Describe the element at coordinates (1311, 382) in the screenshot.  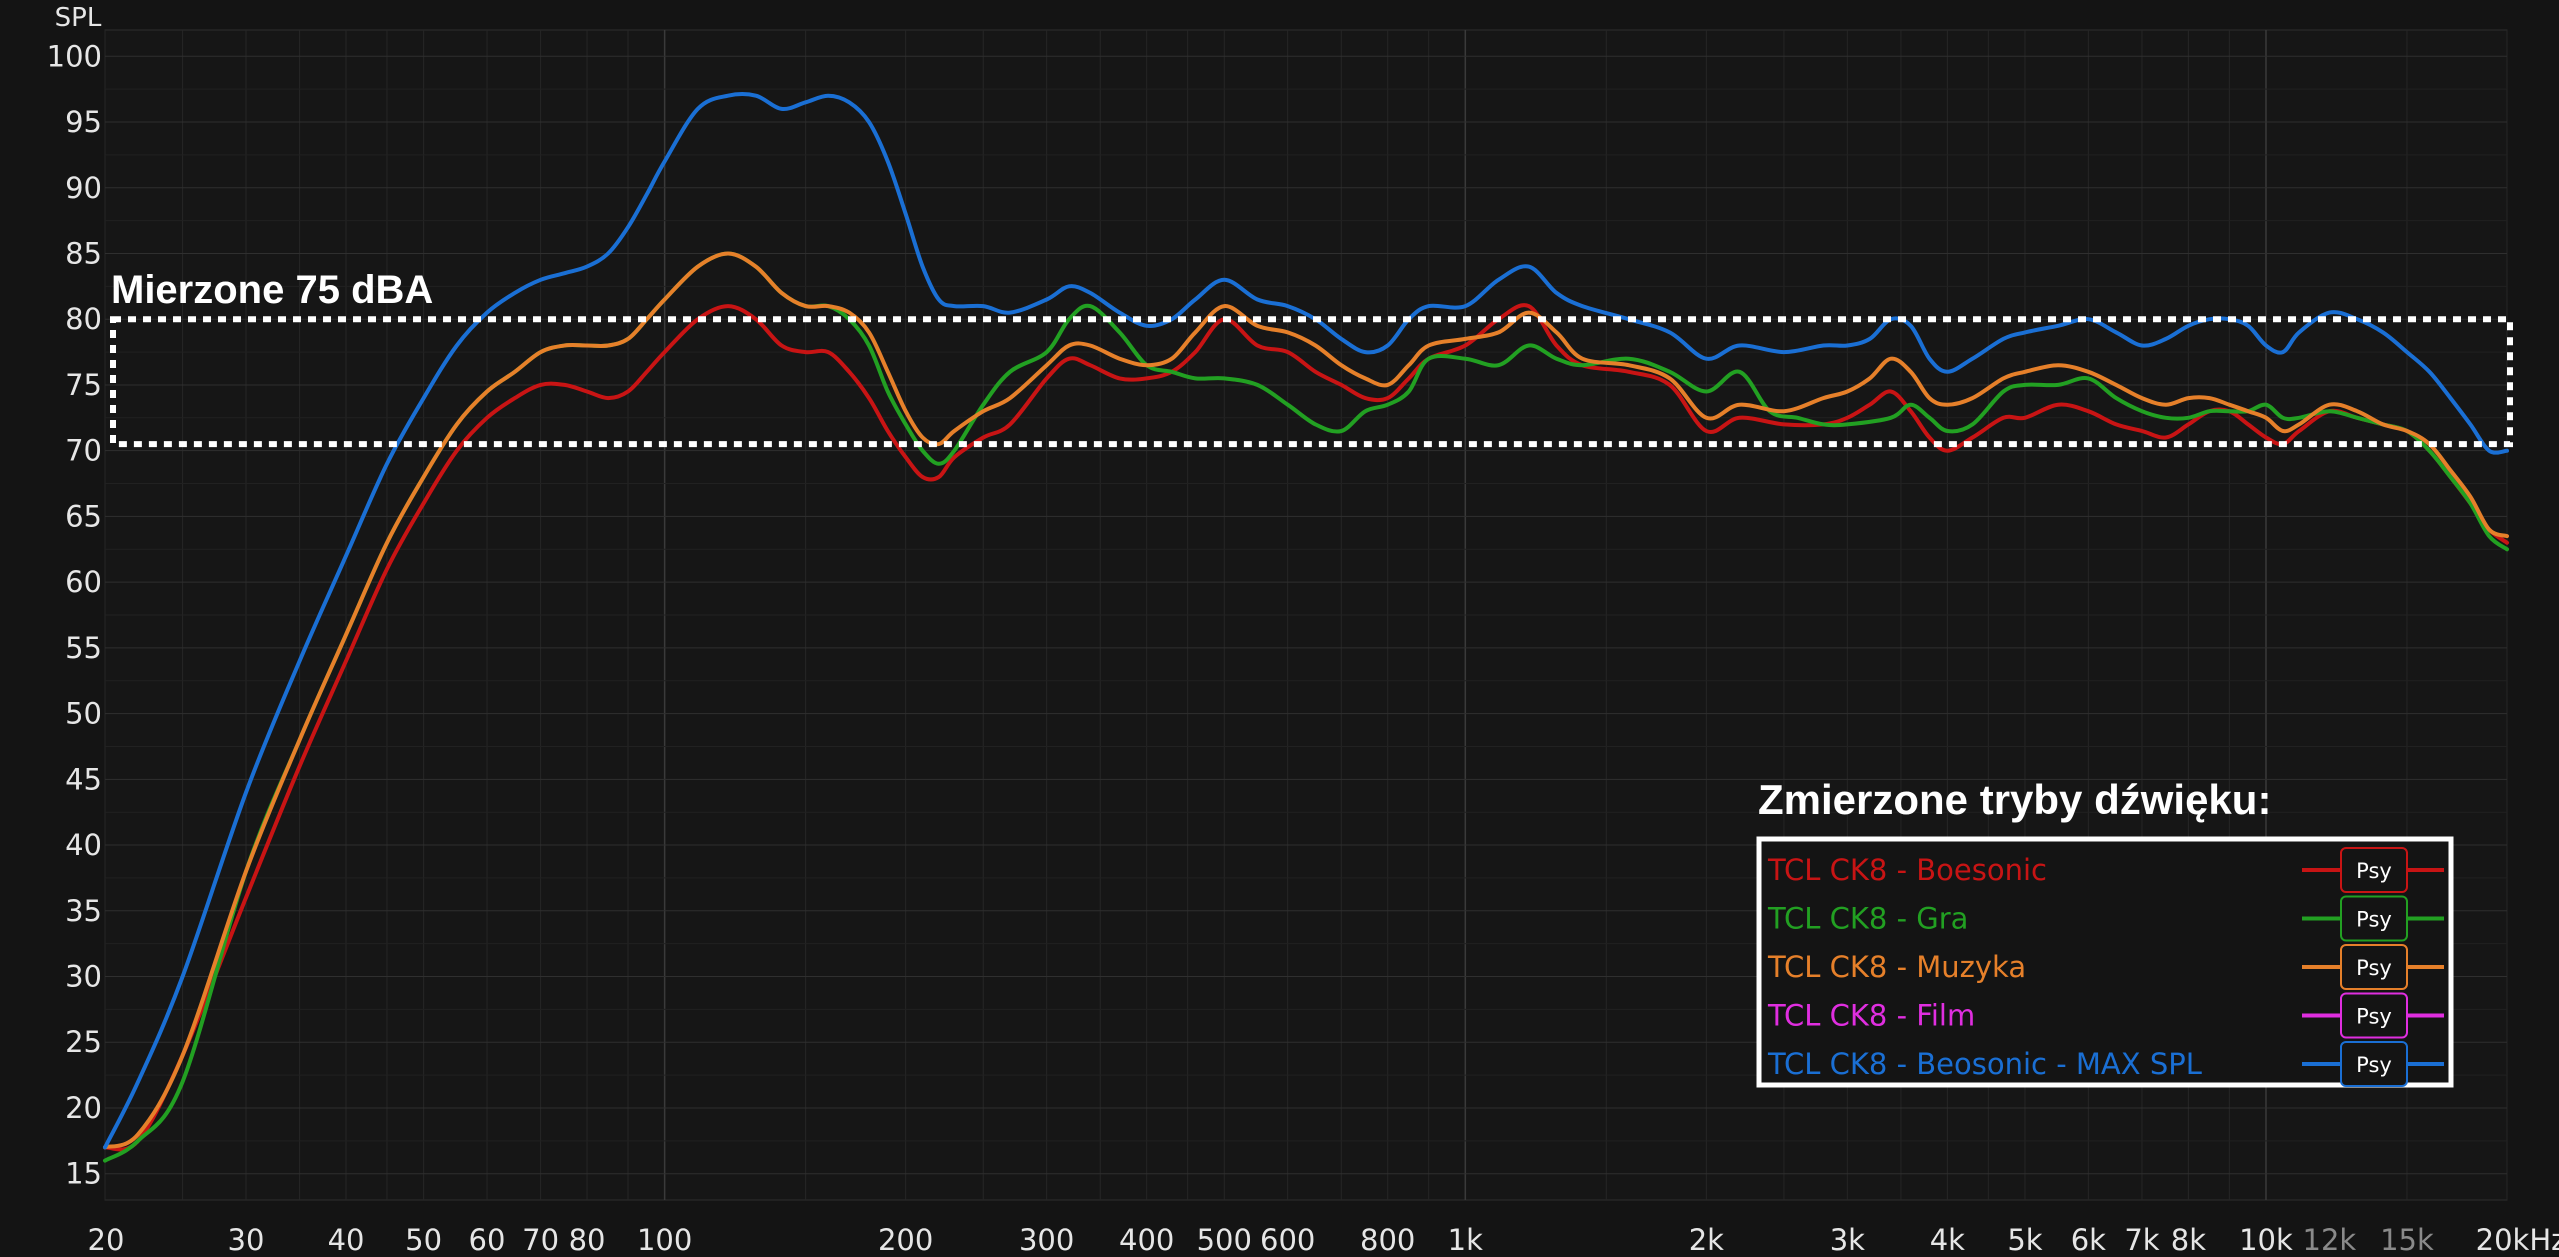
I see `target-range-box` at that location.